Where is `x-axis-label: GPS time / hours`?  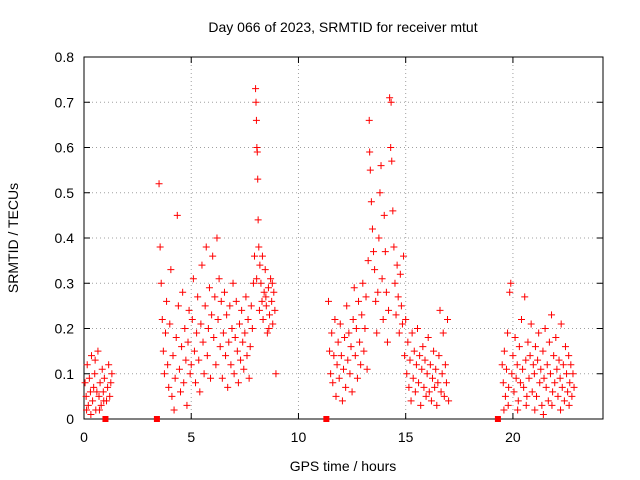 x-axis-label: GPS time / hours is located at coordinates (343, 466).